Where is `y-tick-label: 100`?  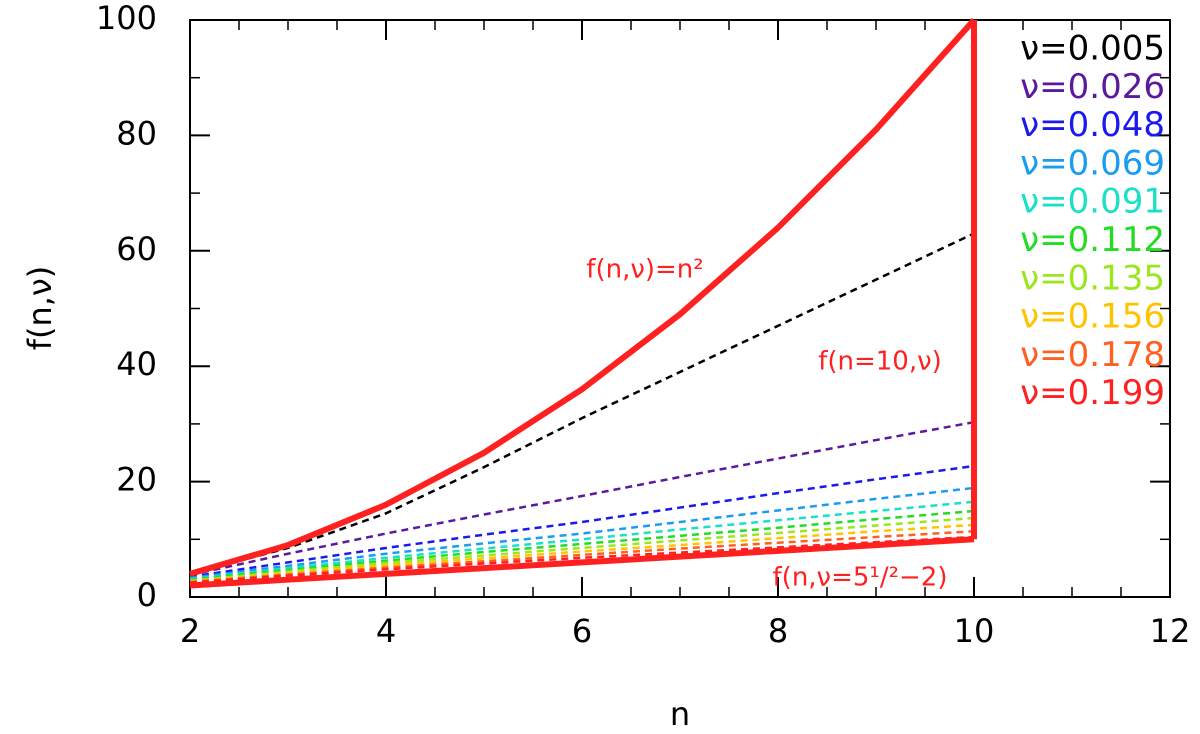 y-tick-label: 100 is located at coordinates (126, 18).